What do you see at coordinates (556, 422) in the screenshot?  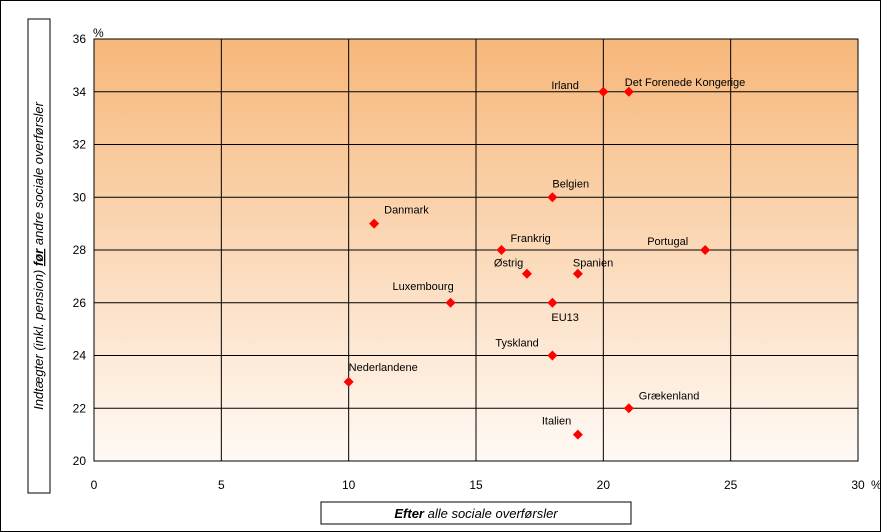 I see `data-label: Italien` at bounding box center [556, 422].